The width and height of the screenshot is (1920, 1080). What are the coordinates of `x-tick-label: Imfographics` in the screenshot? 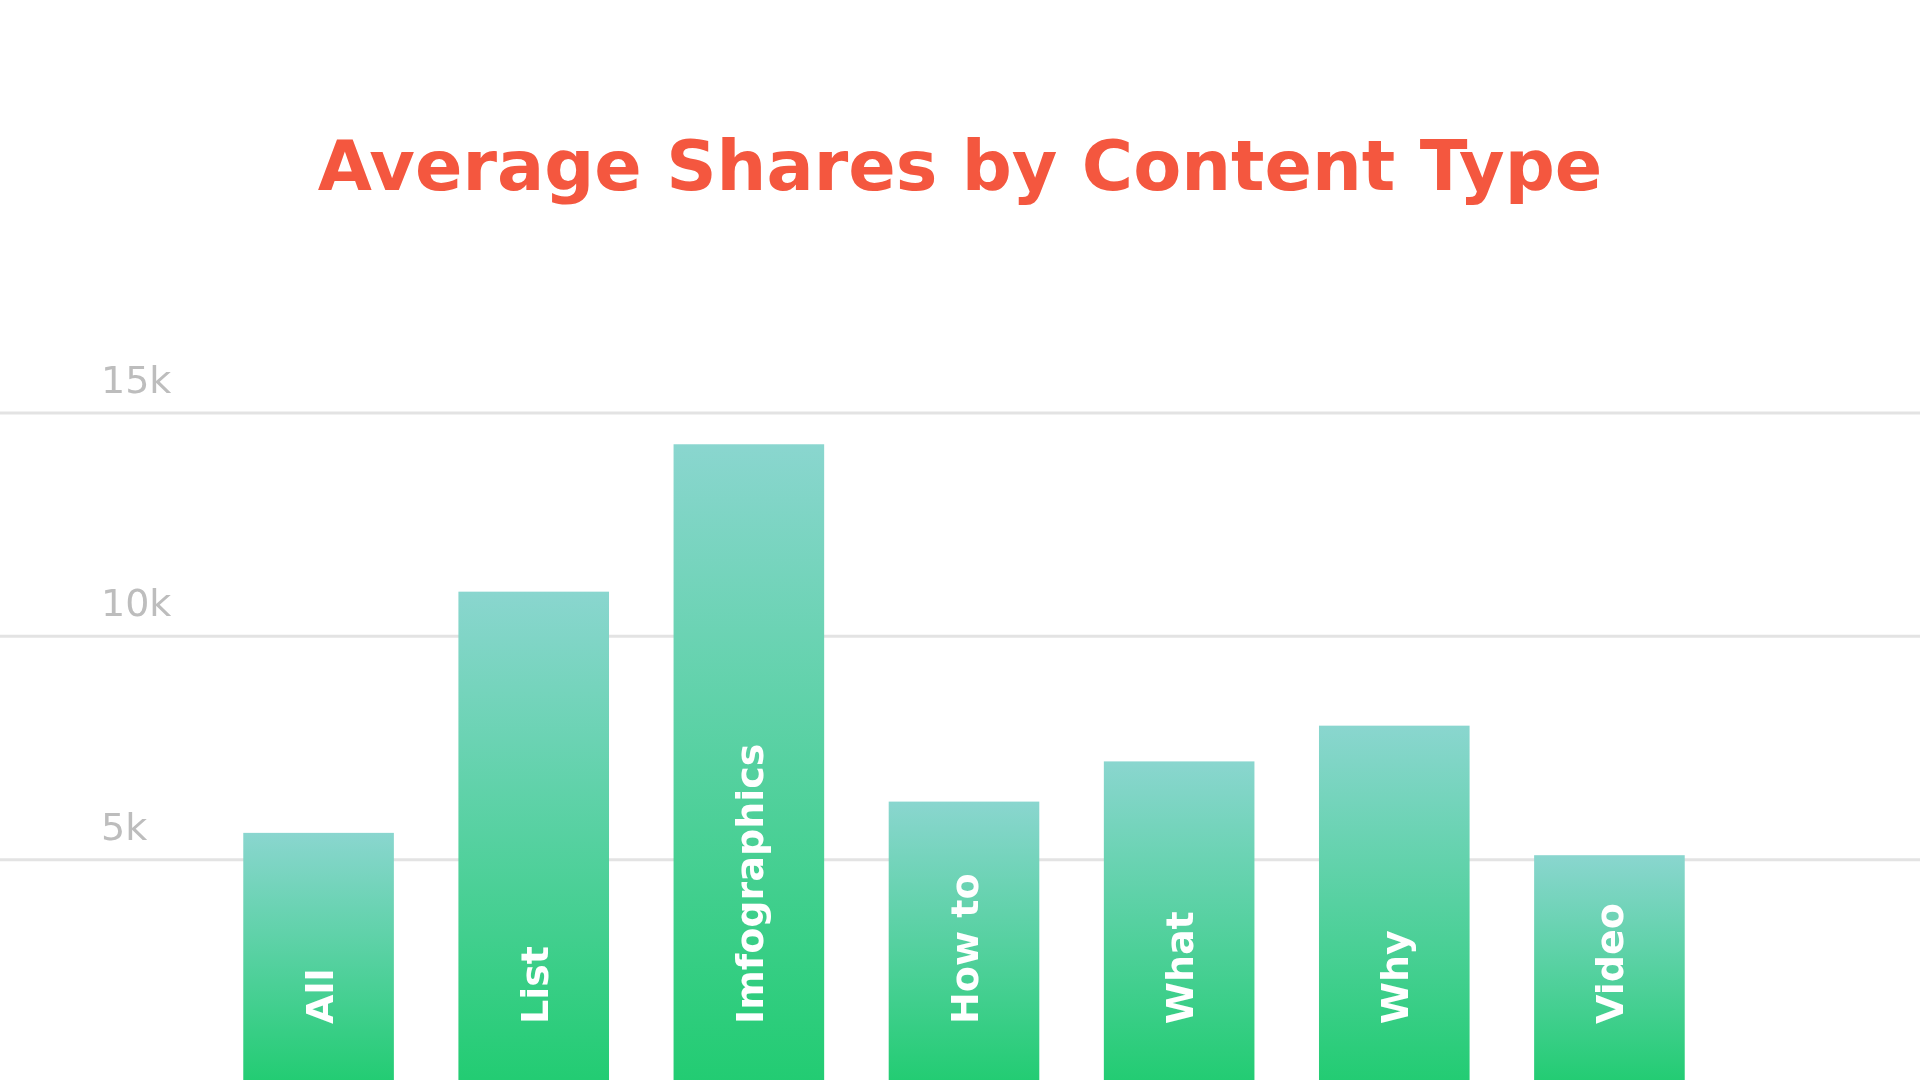 It's located at (749, 883).